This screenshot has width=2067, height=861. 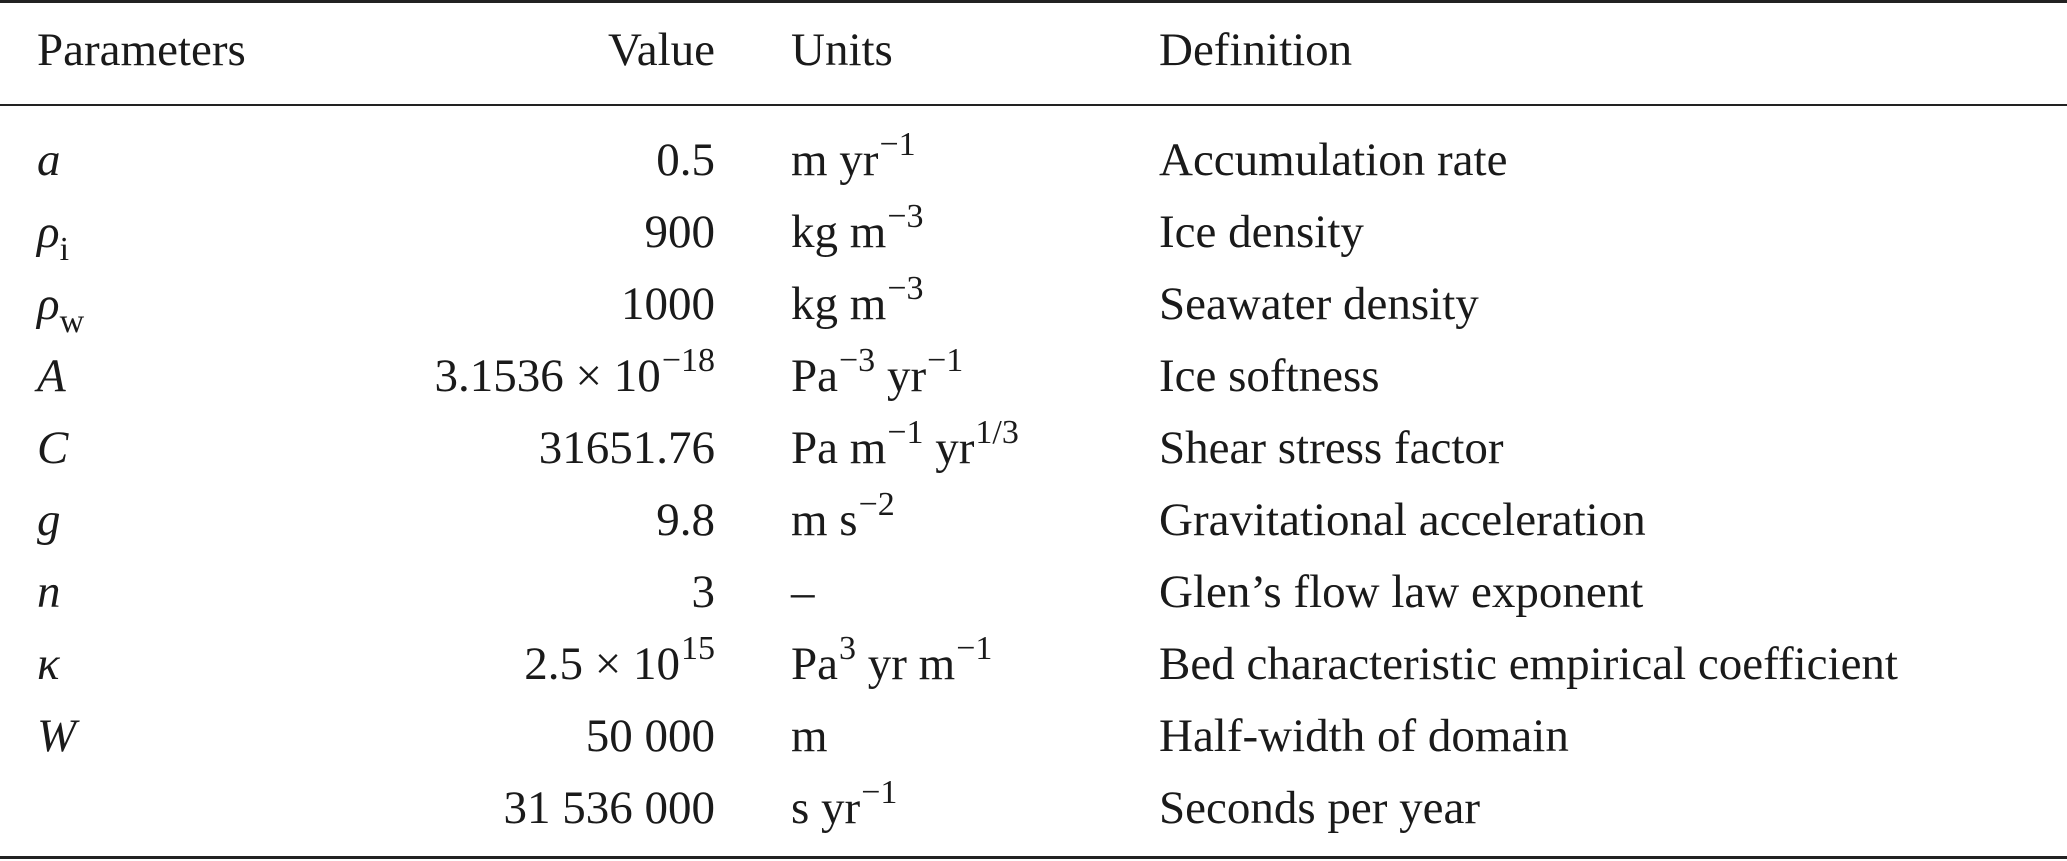 I want to click on param-units: Pa3 yr m−1, so click(x=892, y=660).